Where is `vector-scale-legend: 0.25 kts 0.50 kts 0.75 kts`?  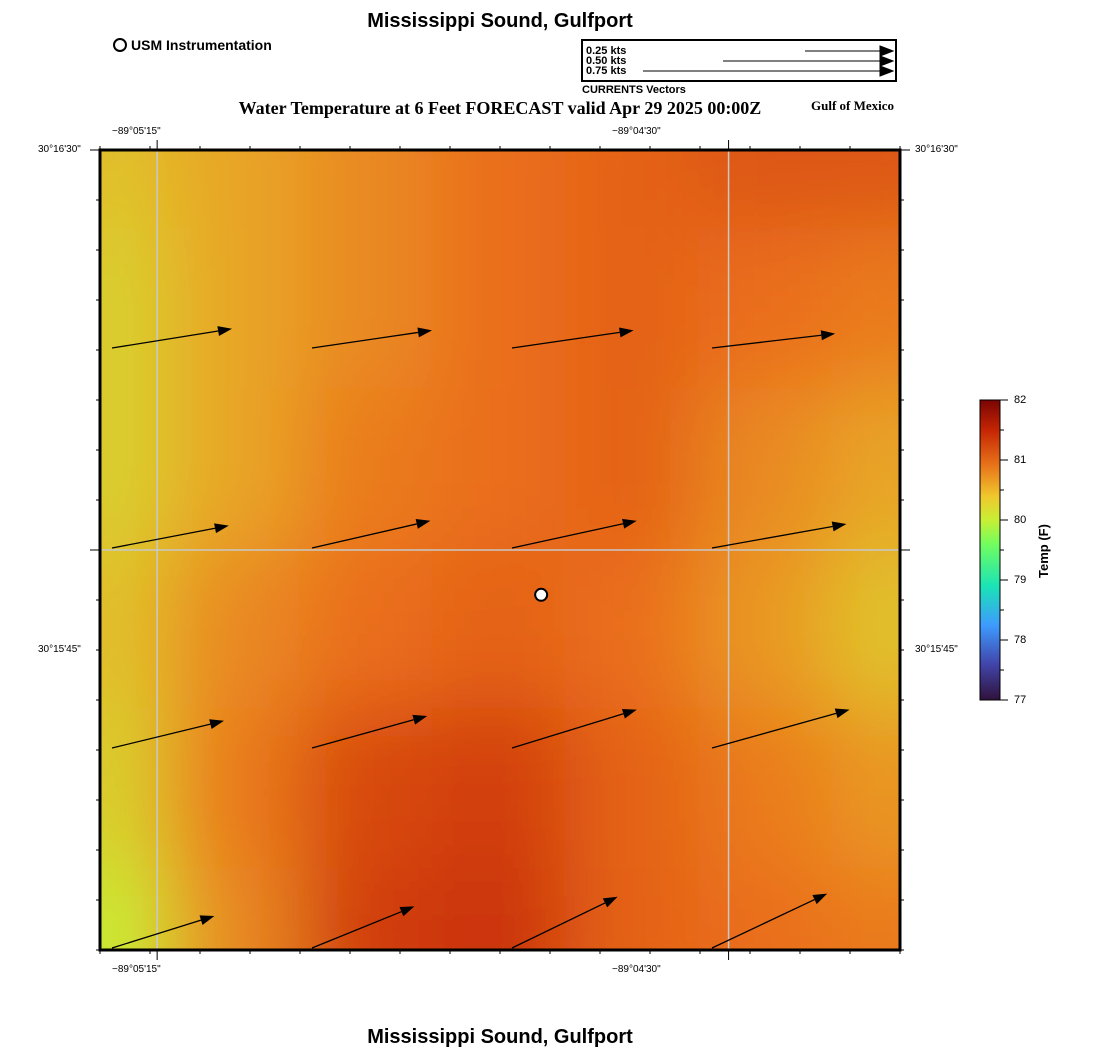 vector-scale-legend: 0.25 kts 0.50 kts 0.75 kts is located at coordinates (739, 60).